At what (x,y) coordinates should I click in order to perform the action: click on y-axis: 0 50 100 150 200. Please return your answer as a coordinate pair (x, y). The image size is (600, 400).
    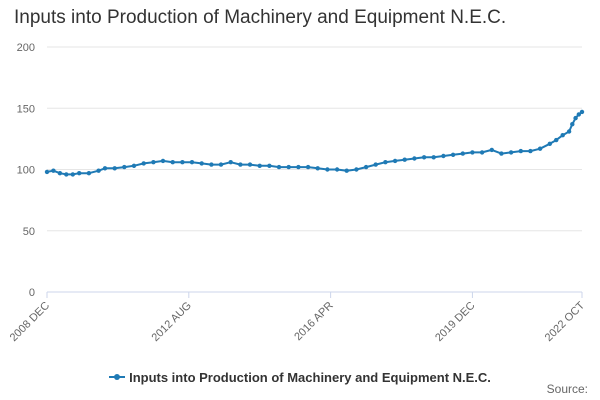
    Looking at the image, I should click on (26, 170).